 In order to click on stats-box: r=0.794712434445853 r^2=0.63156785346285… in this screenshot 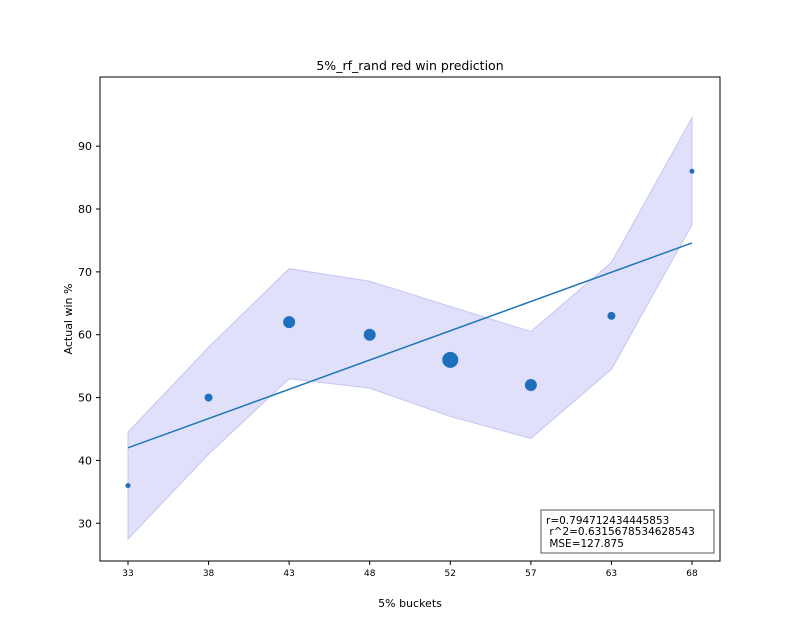, I will do `click(627, 531)`.